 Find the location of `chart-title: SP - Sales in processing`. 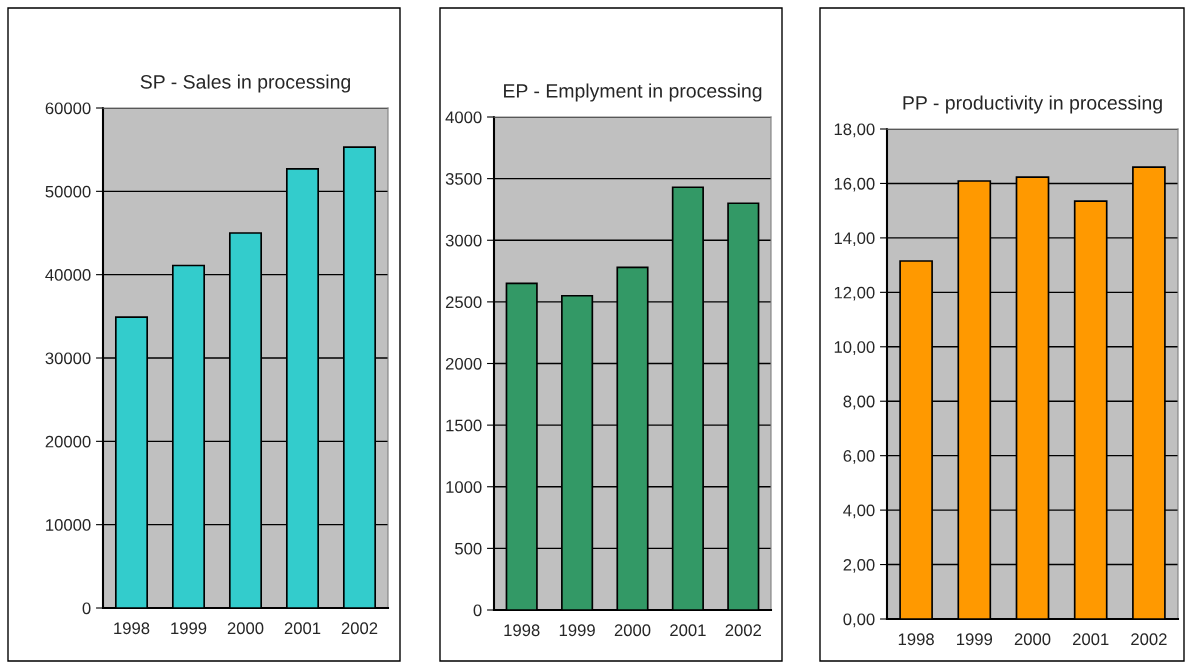

chart-title: SP - Sales in processing is located at coordinates (245, 83).